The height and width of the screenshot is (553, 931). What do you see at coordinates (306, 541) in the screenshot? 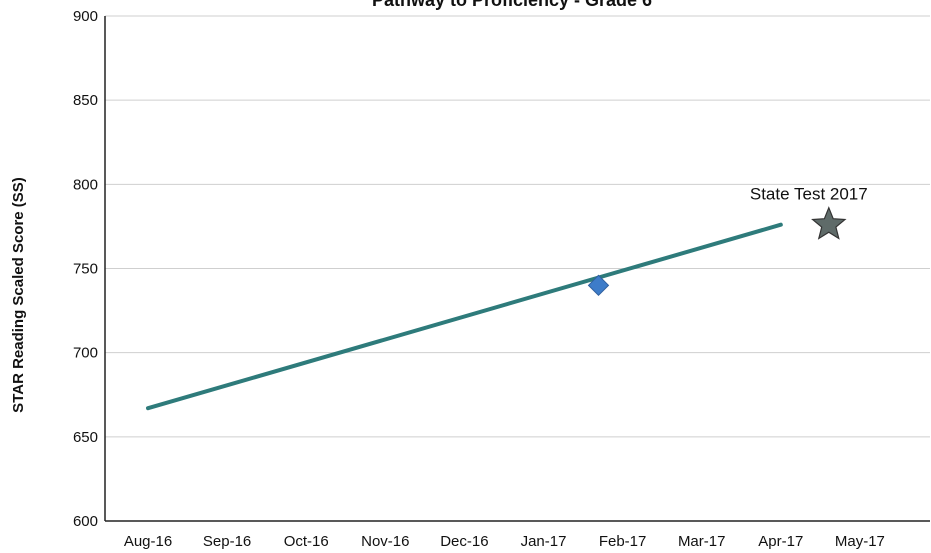
I see `x-tick-label: Oct-16` at bounding box center [306, 541].